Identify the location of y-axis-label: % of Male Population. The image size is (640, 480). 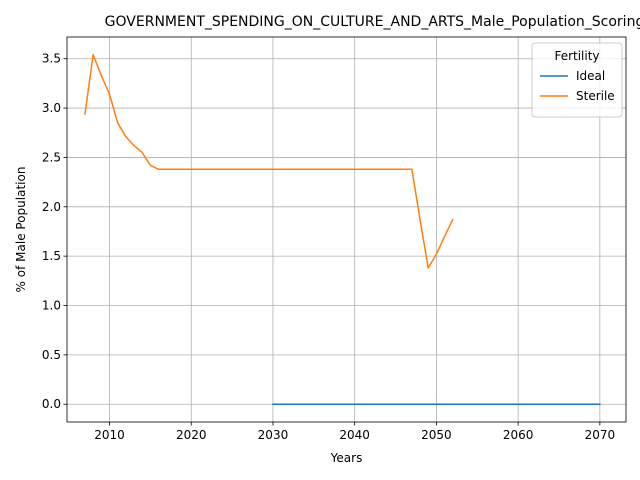
(21, 230).